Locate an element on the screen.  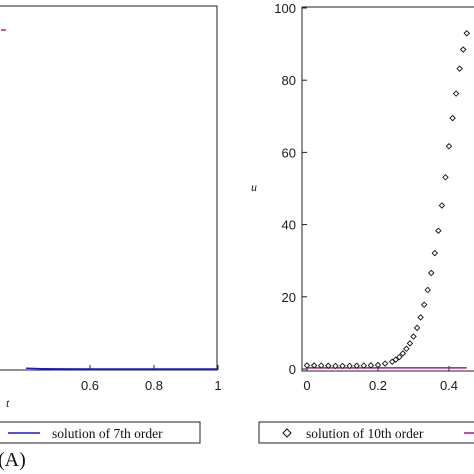
right-legend-box is located at coordinates (366, 432).